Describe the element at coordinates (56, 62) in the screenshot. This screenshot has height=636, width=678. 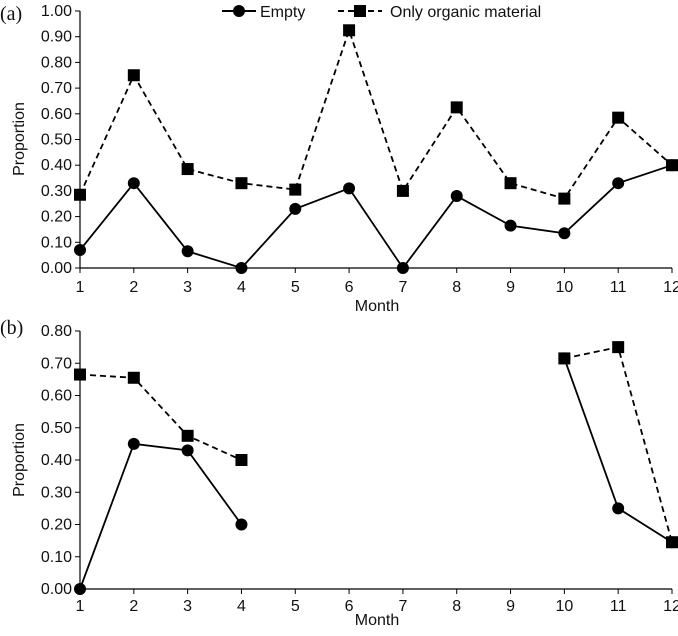
I see `panel-a-y-tick-label: 0.80` at that location.